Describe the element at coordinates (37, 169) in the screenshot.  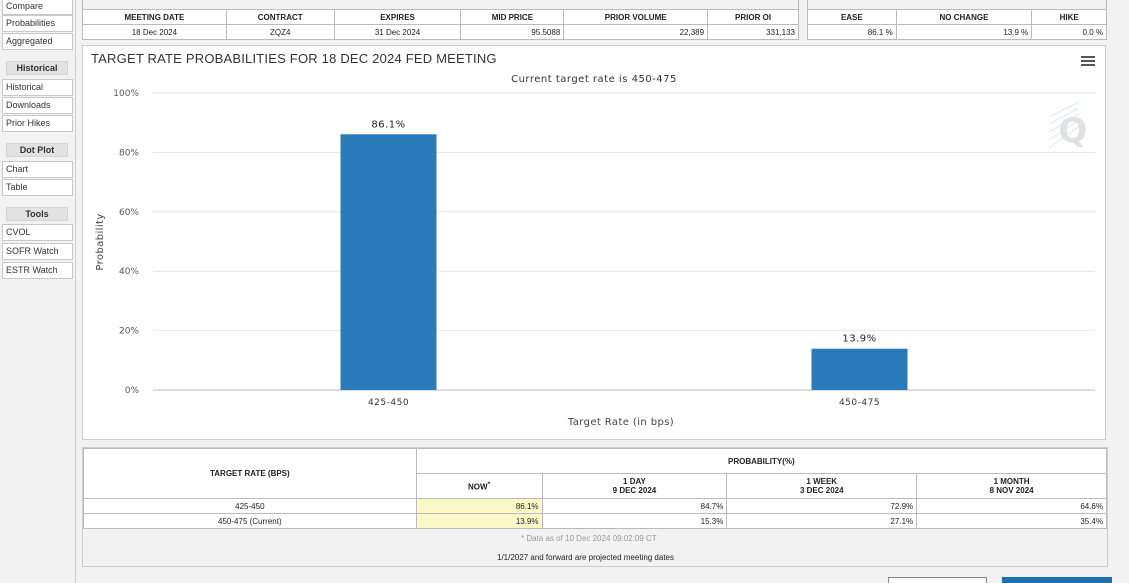
I see `sidebar-item-chart: Chart` at that location.